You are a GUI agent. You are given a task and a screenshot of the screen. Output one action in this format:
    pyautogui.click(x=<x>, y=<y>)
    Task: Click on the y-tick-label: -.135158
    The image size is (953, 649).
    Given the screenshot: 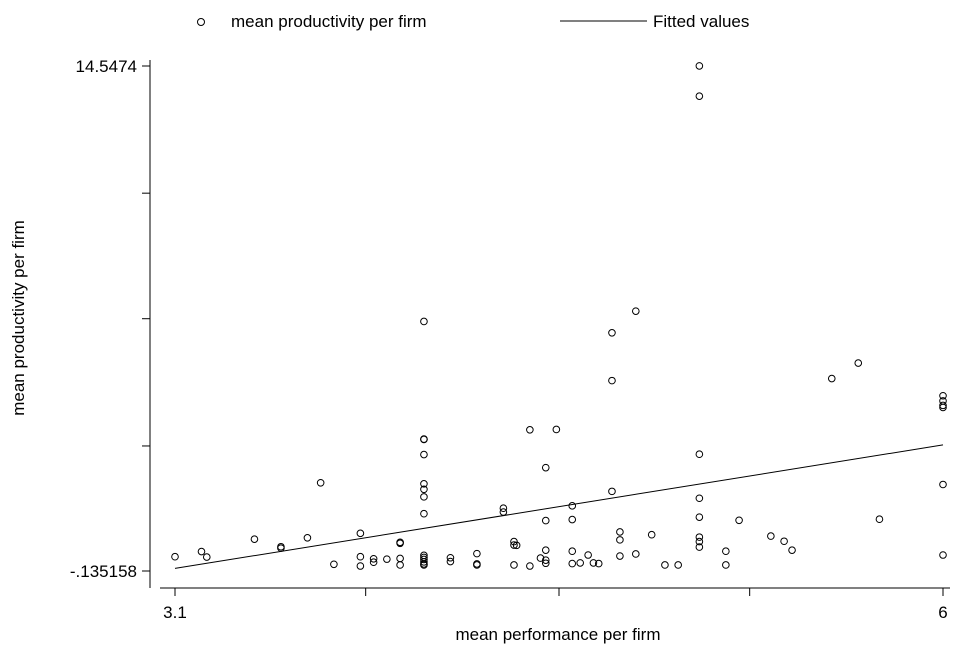 What is the action you would take?
    pyautogui.click(x=103, y=571)
    